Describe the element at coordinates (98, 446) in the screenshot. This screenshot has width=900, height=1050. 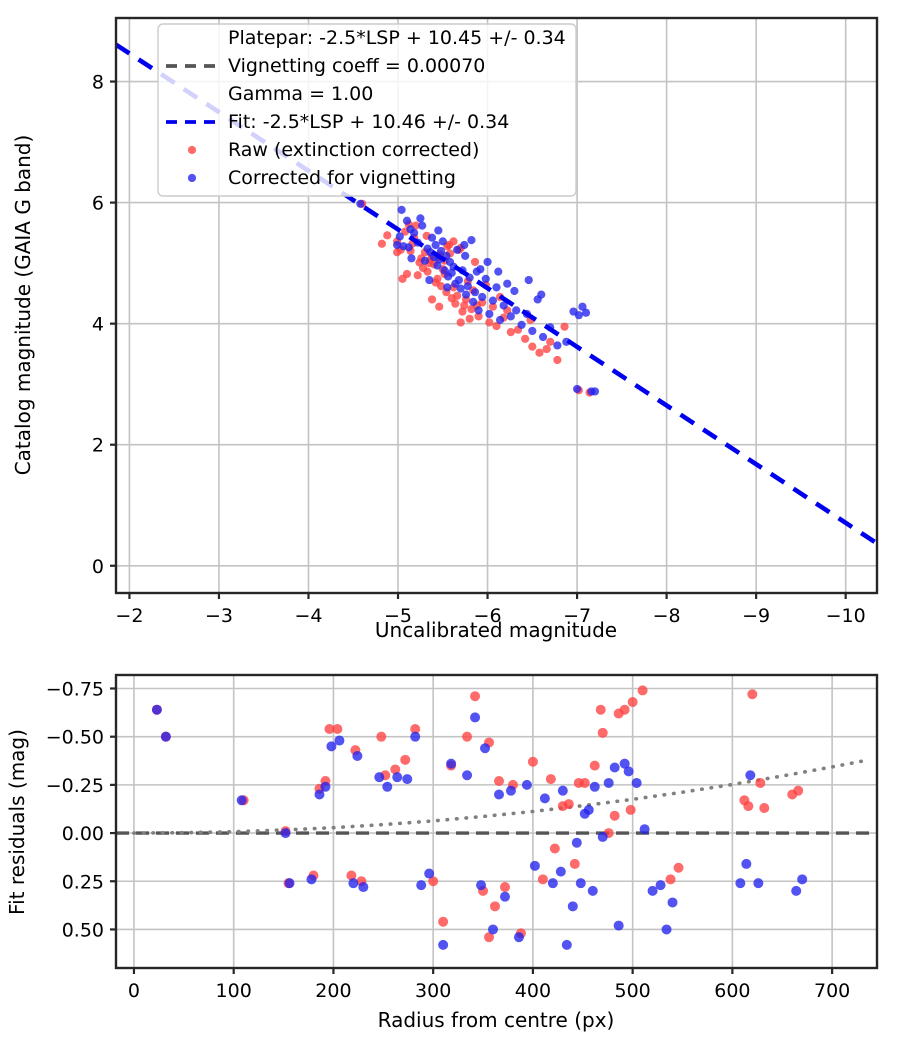
I see `y-tick-label: 2` at that location.